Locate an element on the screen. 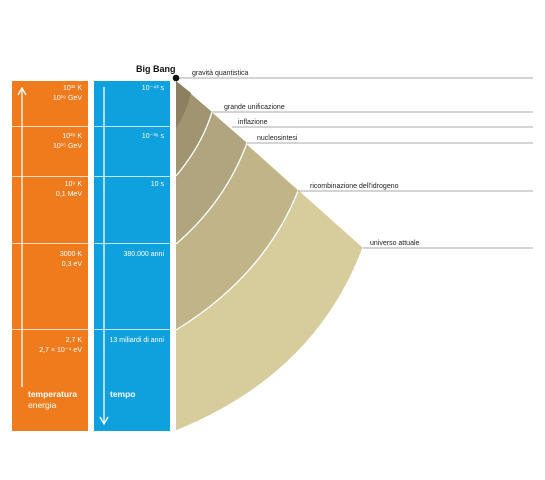 Image resolution: width=545 pixels, height=480 pixels. temperature-value: 10²⁸ K is located at coordinates (72, 136).